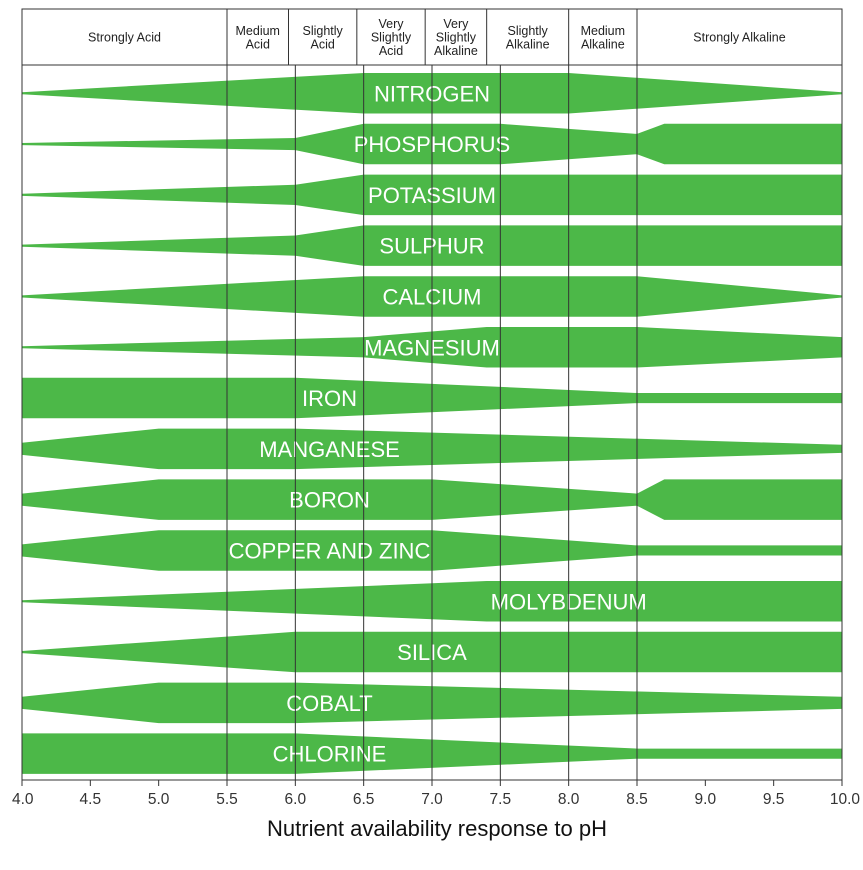  What do you see at coordinates (329, 449) in the screenshot?
I see `band-label: MANGANESE` at bounding box center [329, 449].